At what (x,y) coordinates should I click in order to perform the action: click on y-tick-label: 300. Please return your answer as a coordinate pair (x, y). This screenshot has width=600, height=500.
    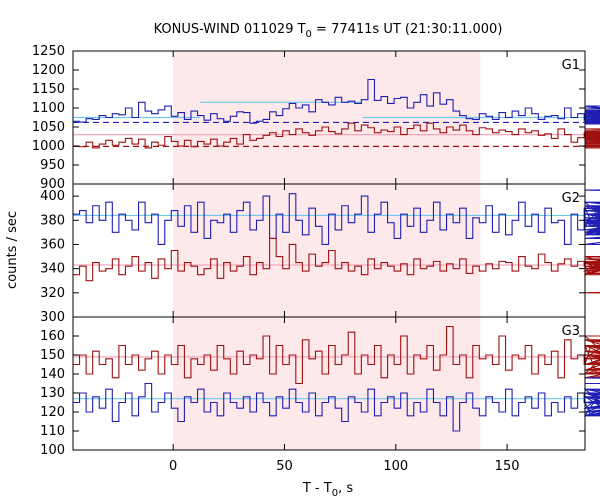
    Looking at the image, I should click on (52, 317).